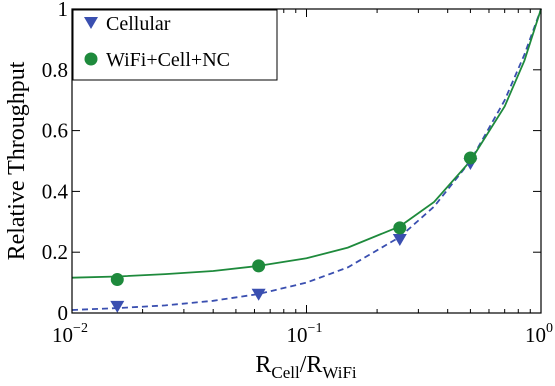 This screenshot has width=555, height=386. Describe the element at coordinates (306, 367) in the screenshot. I see `x-axis-label: RCell/RWiFi` at that location.